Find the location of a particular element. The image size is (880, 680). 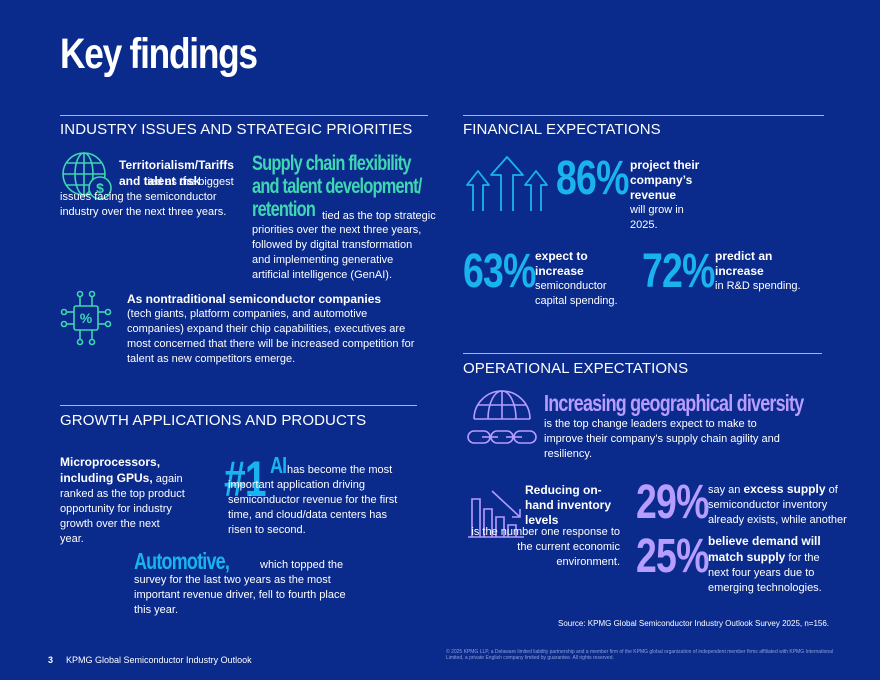

chip-percent-icon: % is located at coordinates (86, 318).